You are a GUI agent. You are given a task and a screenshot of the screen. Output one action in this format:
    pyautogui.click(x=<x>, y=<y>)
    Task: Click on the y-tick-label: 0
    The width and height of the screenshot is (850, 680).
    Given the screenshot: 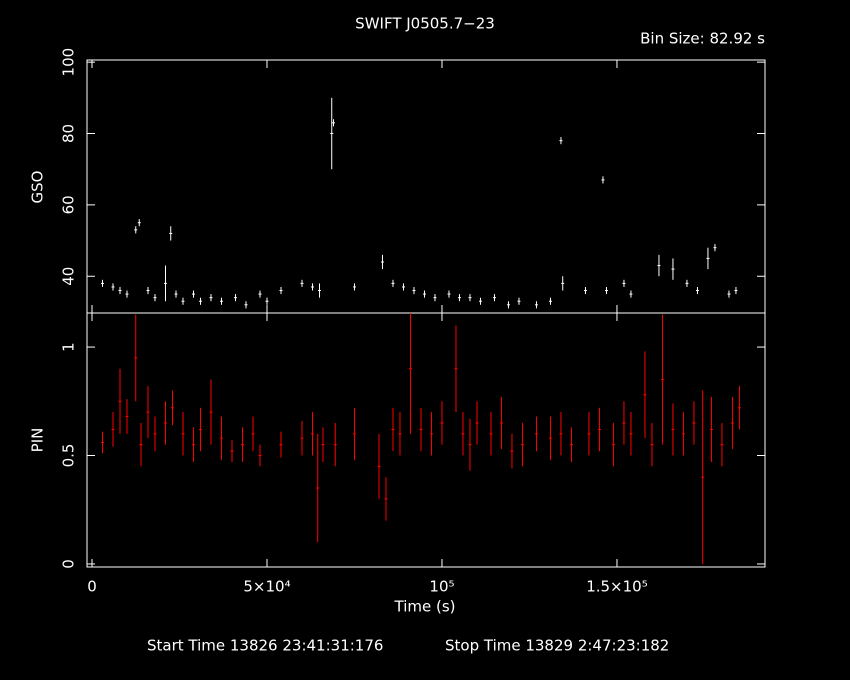 What is the action you would take?
    pyautogui.click(x=69, y=564)
    